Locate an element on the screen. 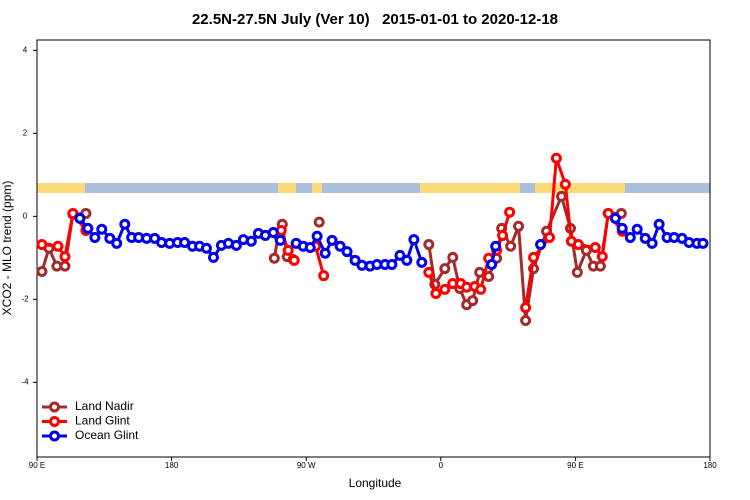 Image resolution: width=750 pixels, height=500 pixels. y-tick-label: -4 is located at coordinates (25, 381).